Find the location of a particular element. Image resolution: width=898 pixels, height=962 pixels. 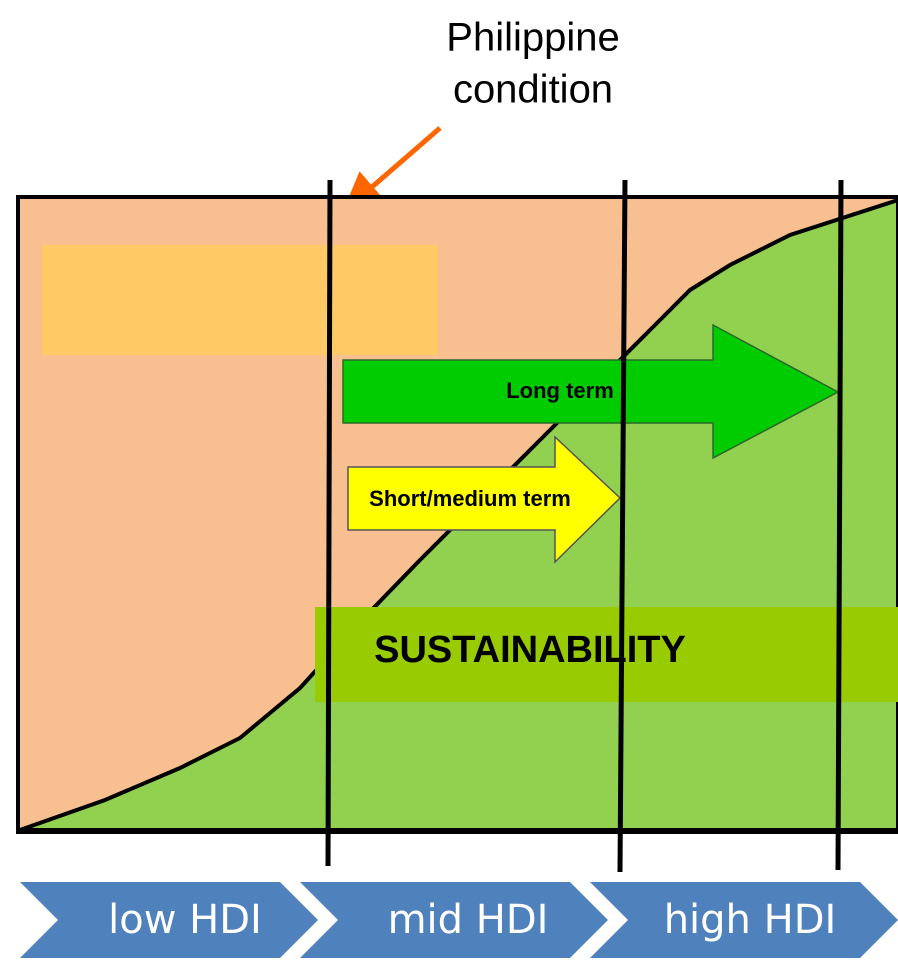

callout-line: condition is located at coordinates (533, 90).